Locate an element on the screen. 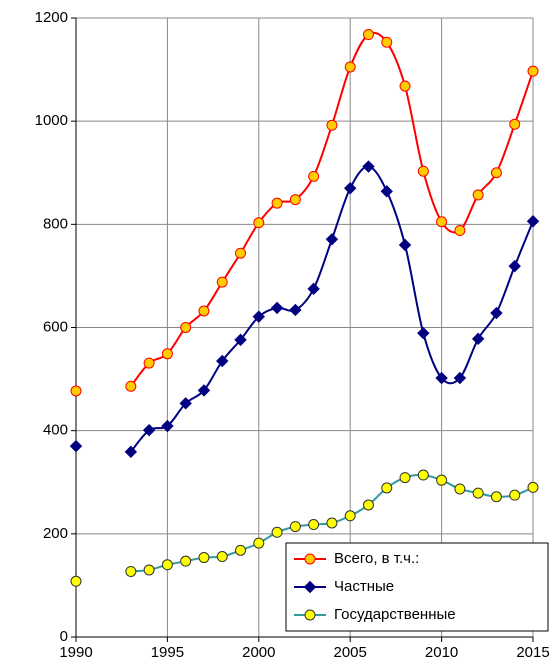 The height and width of the screenshot is (663, 556). x-tick-label: 2010 is located at coordinates (441, 652).